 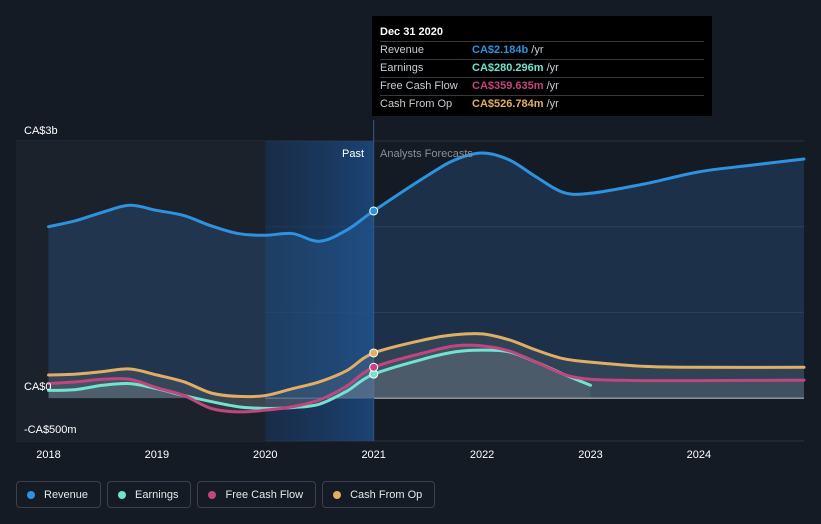 I want to click on tooltip-row-revenue: Revenue CA$2.184b /yr, so click(x=542, y=49).